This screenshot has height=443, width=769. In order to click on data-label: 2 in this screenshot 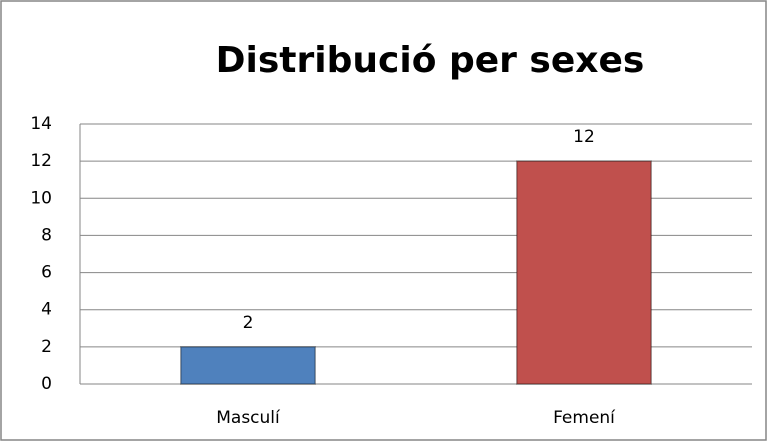, I will do `click(248, 323)`.